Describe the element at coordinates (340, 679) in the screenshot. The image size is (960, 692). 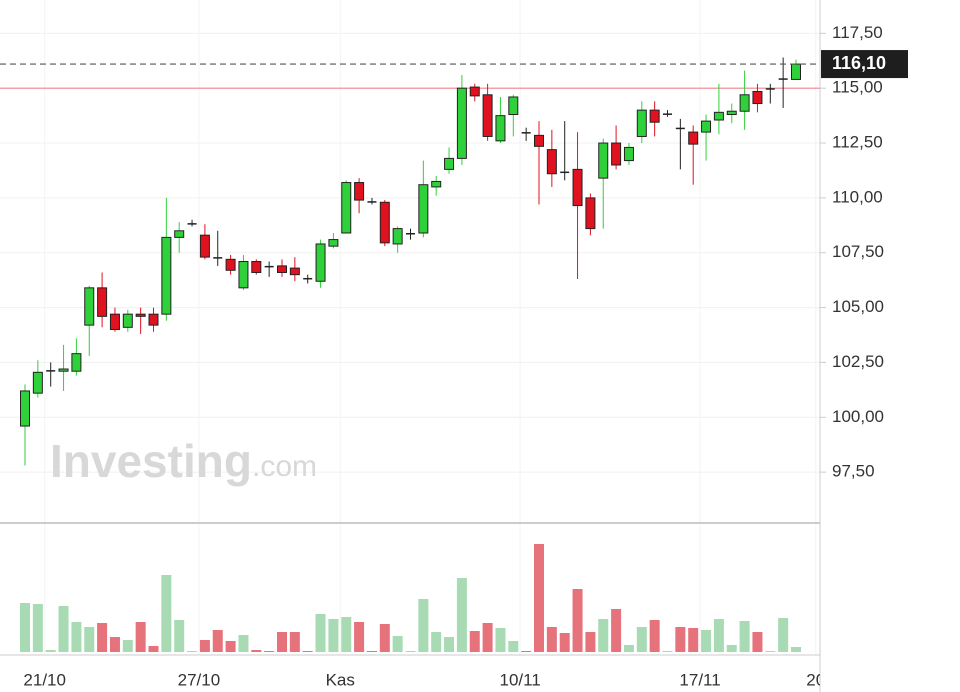
I see `x-tick-label: Kas` at that location.